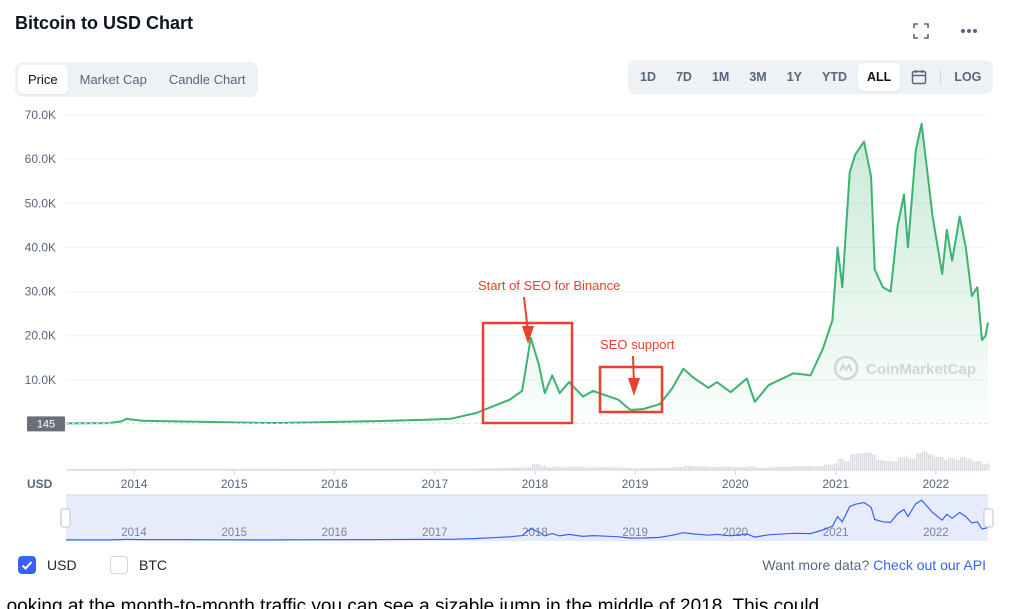  Describe the element at coordinates (758, 77) in the screenshot. I see `range-3m-button: 3M` at that location.